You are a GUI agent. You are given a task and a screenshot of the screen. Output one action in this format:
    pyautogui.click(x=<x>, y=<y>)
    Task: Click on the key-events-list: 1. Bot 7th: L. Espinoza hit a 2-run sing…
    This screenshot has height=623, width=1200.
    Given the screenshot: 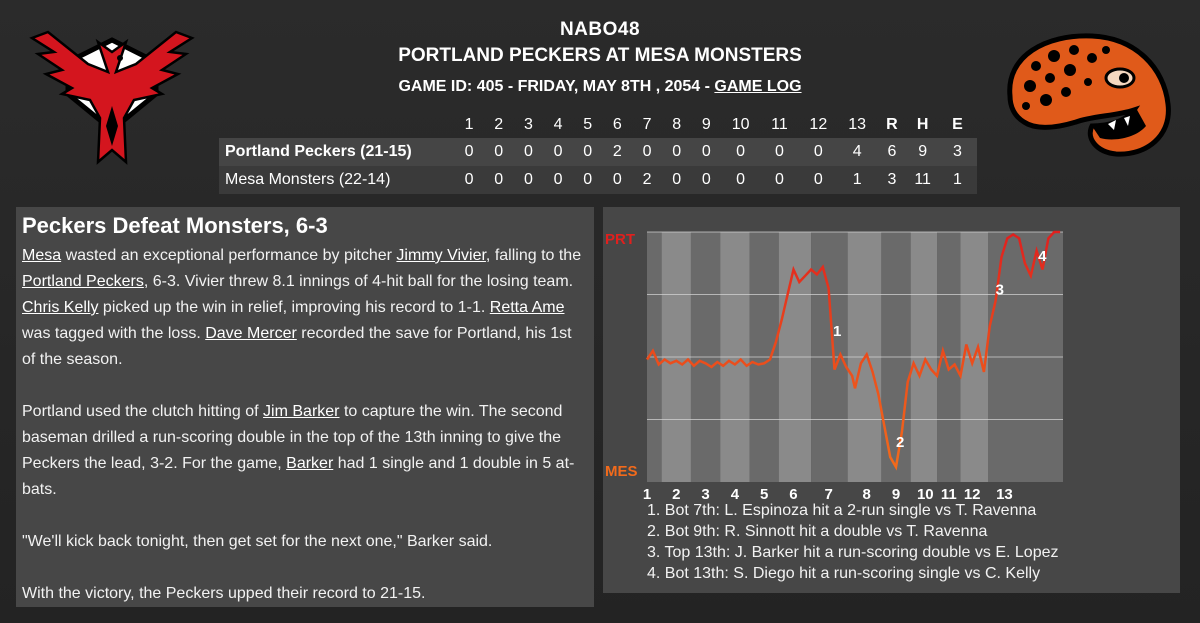 What is the action you would take?
    pyautogui.click(x=853, y=542)
    